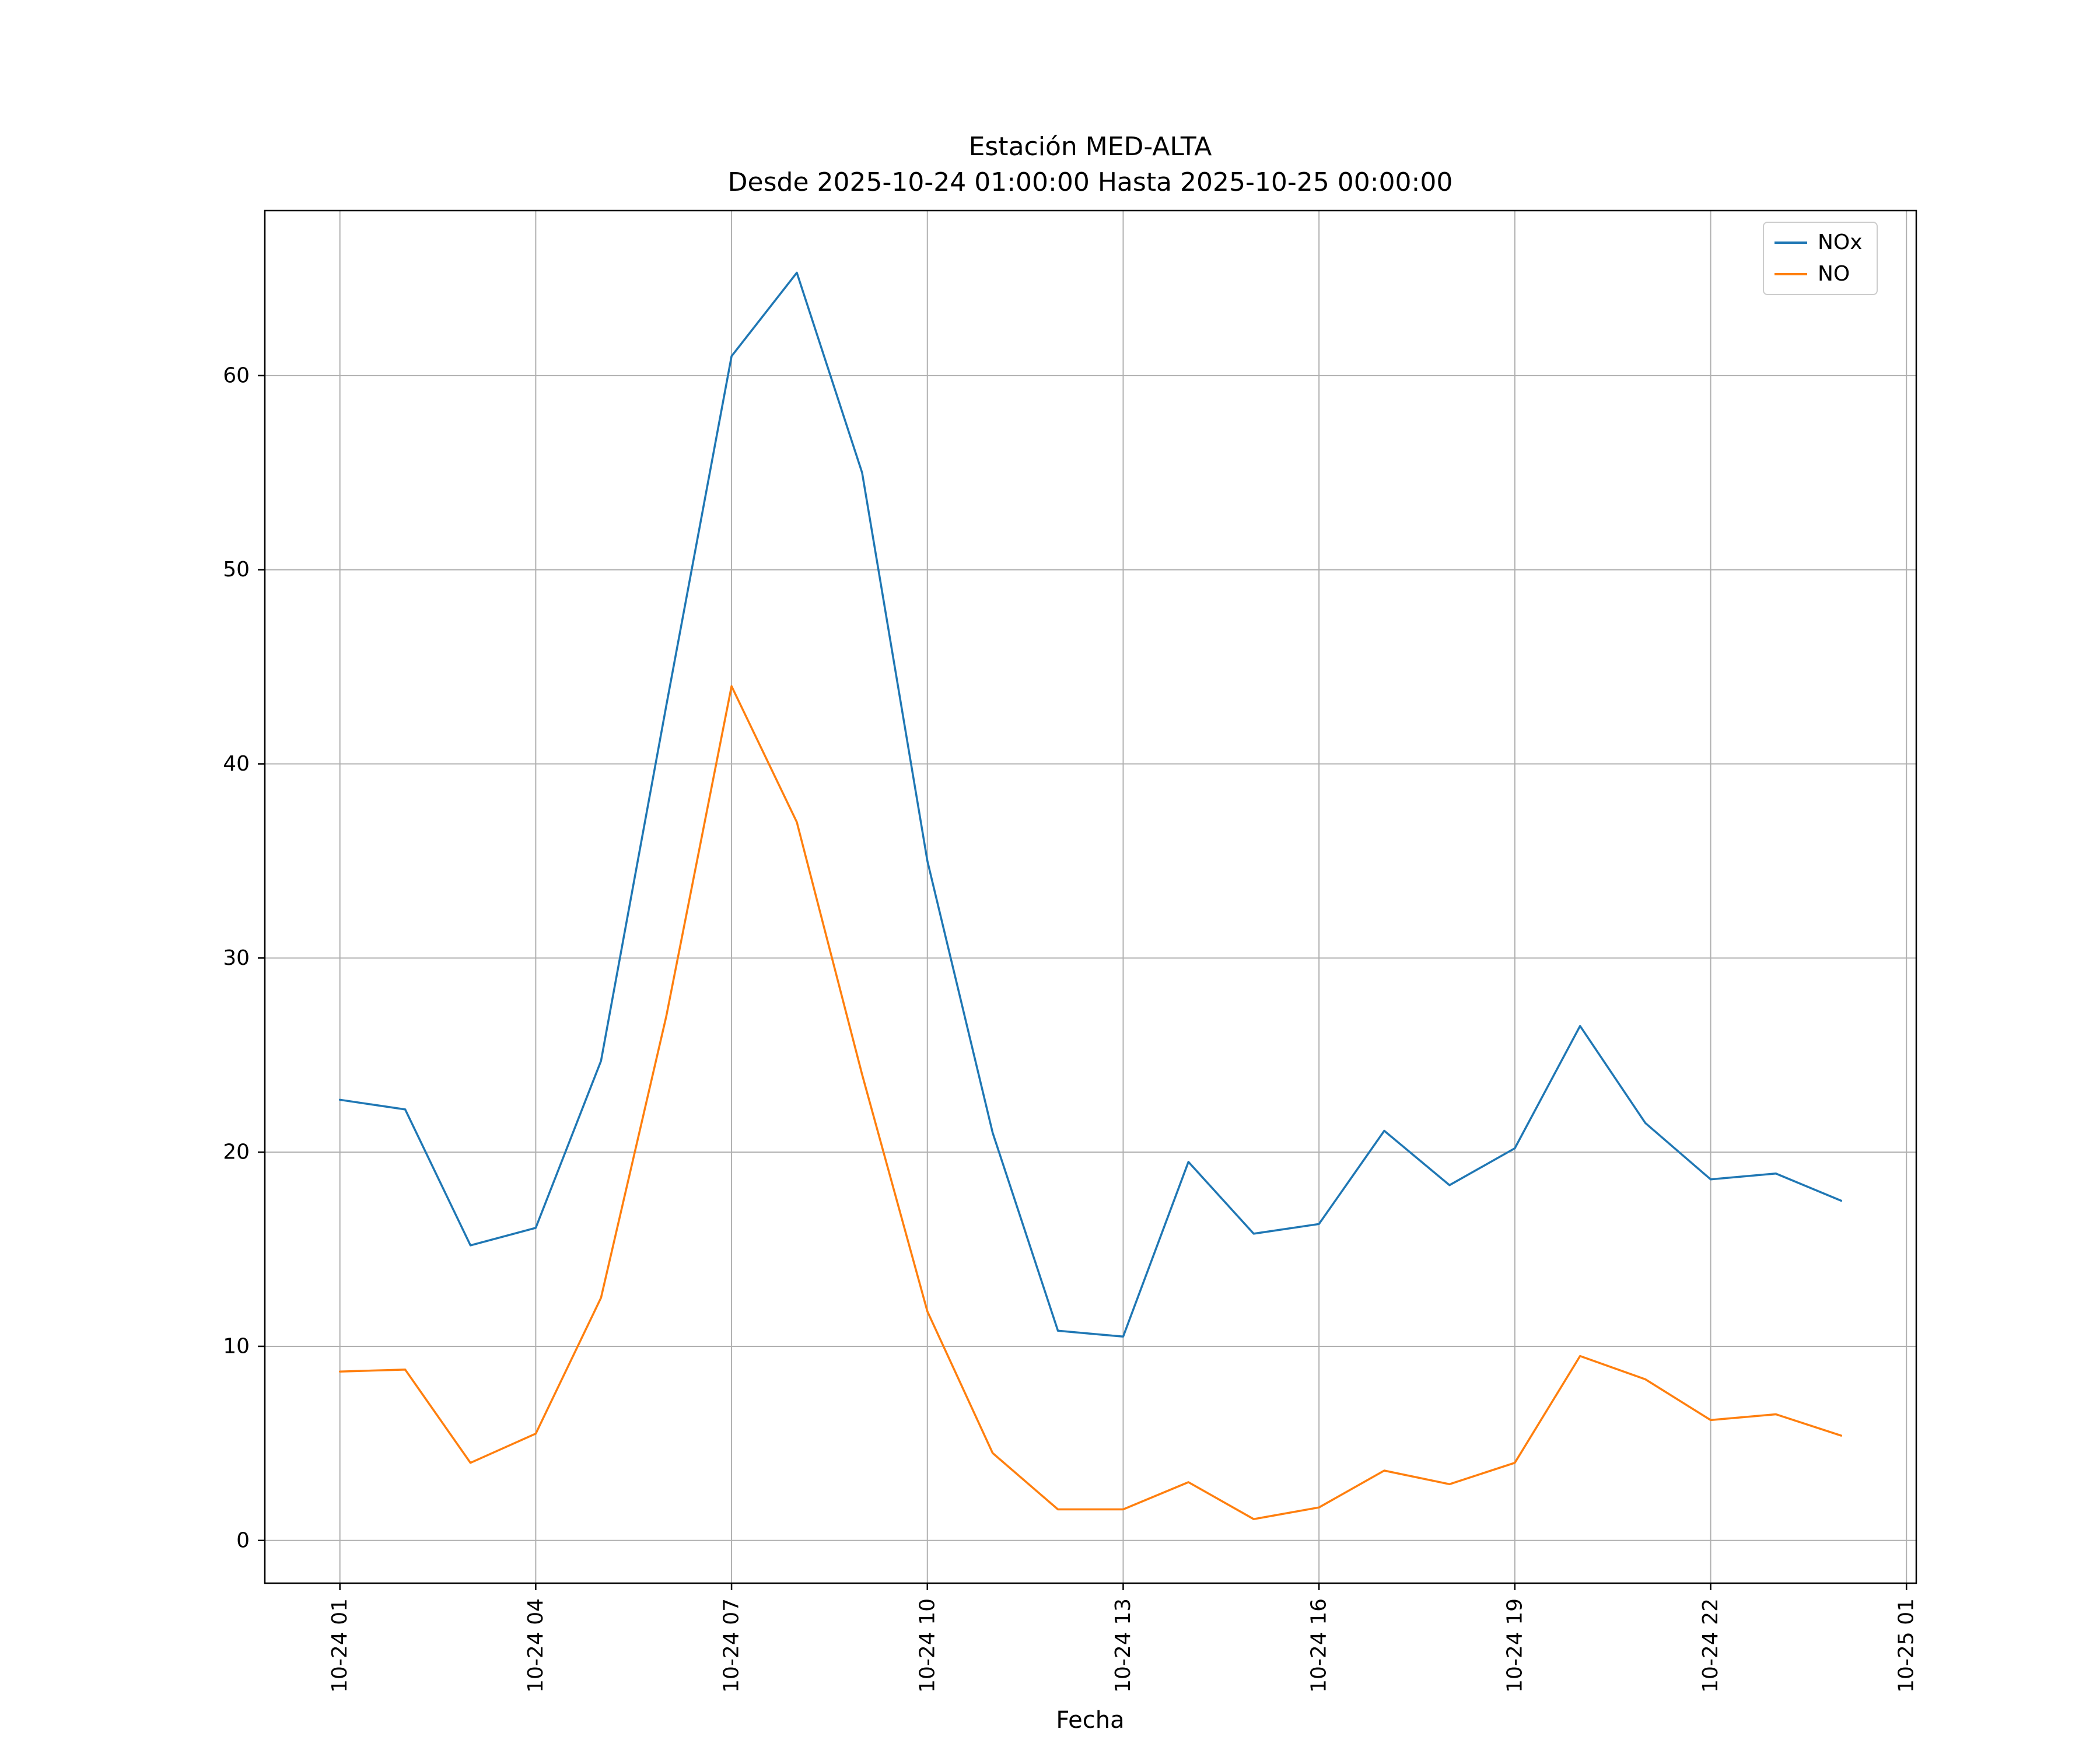 The image size is (2100, 1750). I want to click on legend-label-no: NO, so click(1834, 274).